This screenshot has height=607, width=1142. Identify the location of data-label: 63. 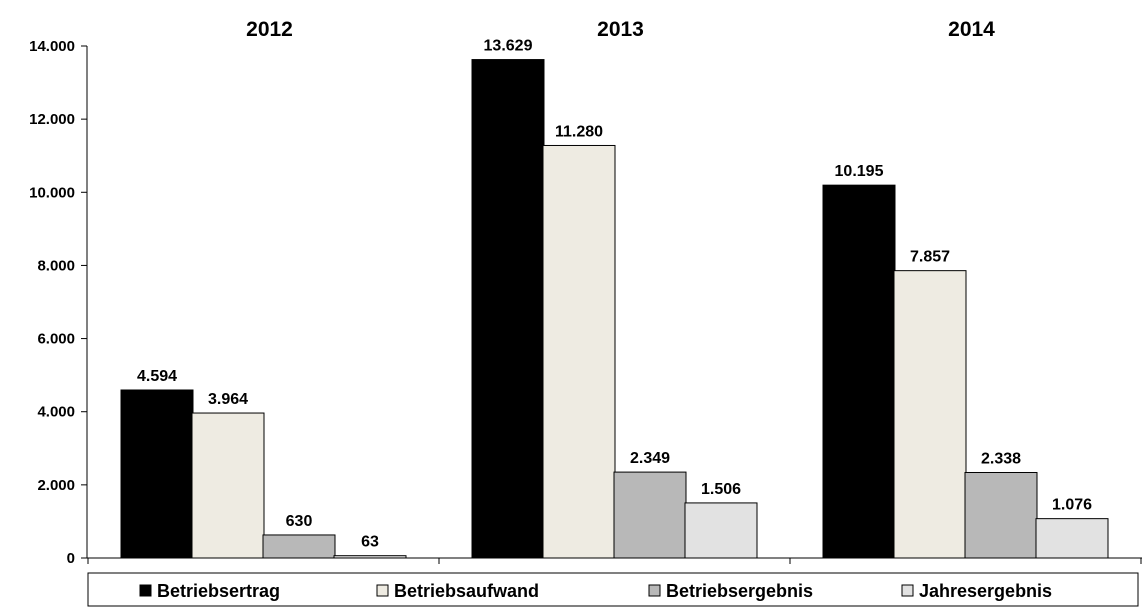
(370, 542).